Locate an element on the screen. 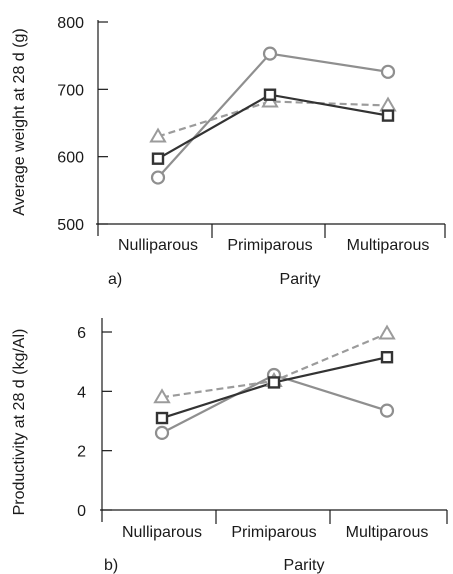 This screenshot has width=453, height=574. y-tick-label: 4 is located at coordinates (81, 392).